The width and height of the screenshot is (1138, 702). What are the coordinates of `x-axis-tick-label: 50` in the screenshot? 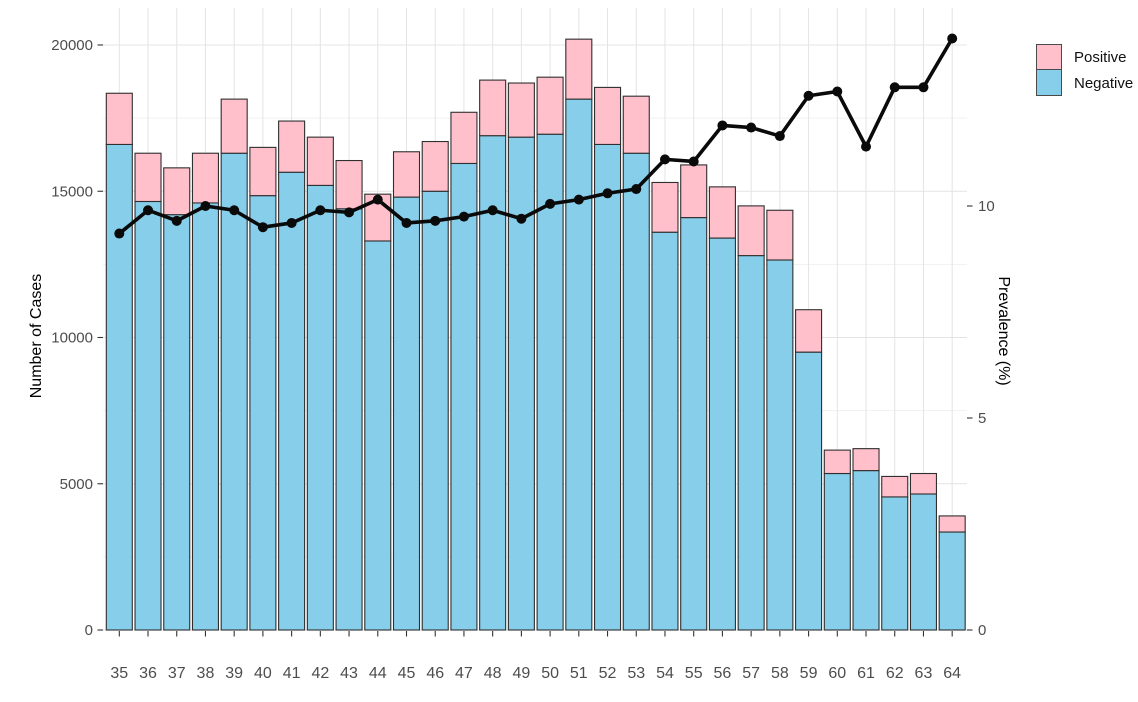 It's located at (550, 673).